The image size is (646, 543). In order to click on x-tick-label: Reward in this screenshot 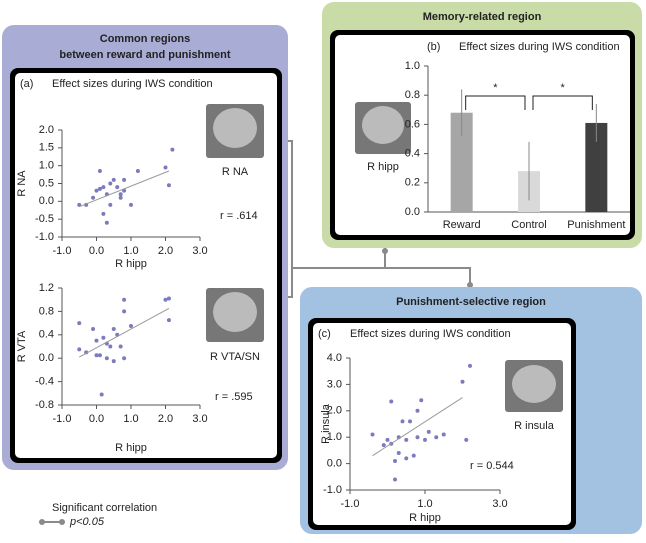, I will do `click(462, 225)`.